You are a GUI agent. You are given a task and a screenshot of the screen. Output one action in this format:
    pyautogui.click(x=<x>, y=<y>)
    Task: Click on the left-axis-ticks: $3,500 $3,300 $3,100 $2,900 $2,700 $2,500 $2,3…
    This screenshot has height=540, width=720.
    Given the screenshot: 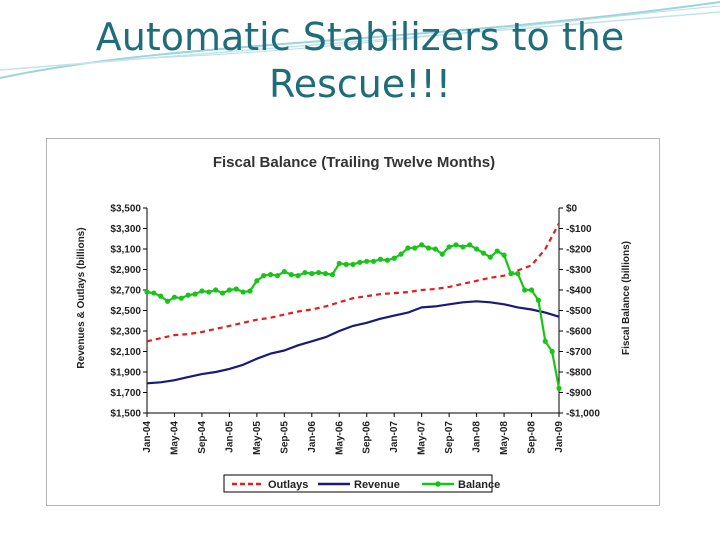 What is the action you would take?
    pyautogui.click(x=128, y=312)
    